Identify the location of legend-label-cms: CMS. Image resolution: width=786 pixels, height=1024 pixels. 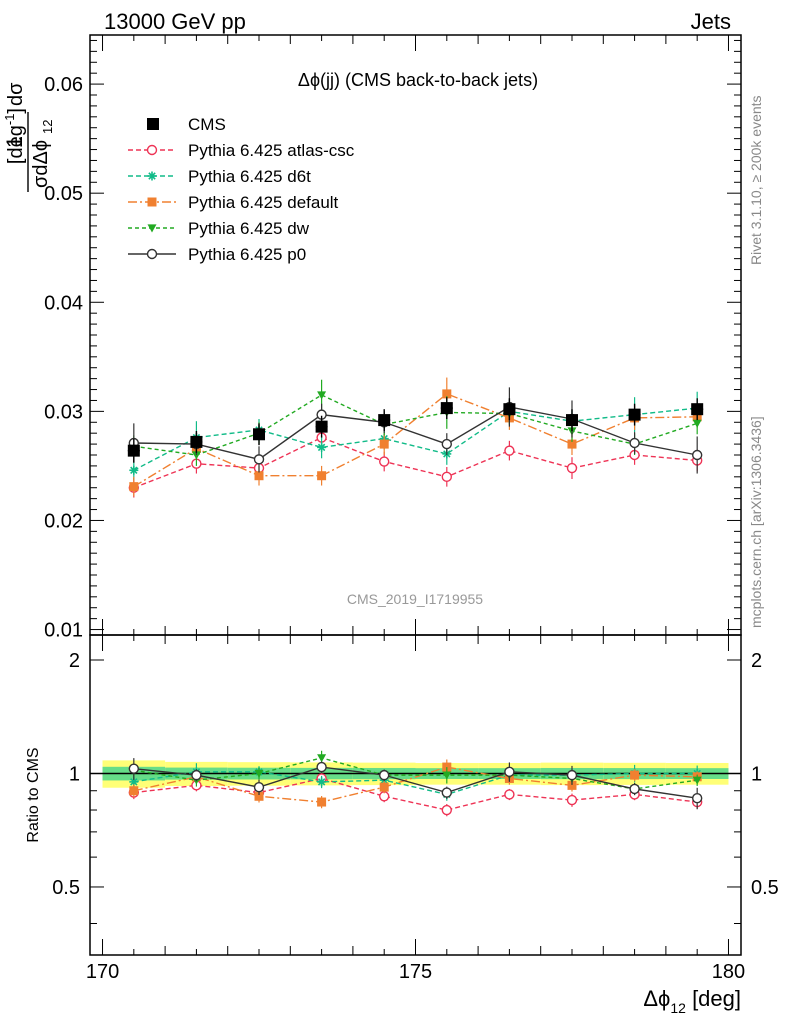
(207, 124).